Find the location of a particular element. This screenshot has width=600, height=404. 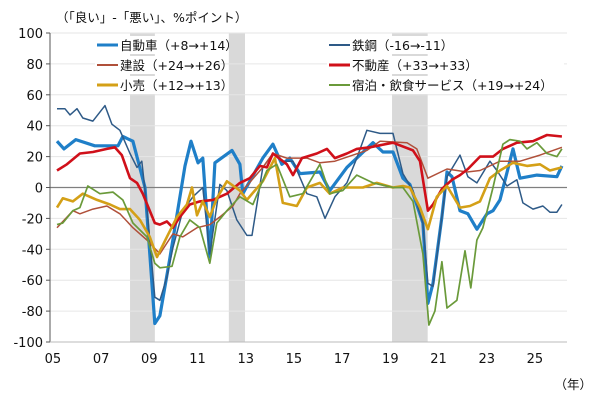

y-tick-label: -60 is located at coordinates (32, 281).